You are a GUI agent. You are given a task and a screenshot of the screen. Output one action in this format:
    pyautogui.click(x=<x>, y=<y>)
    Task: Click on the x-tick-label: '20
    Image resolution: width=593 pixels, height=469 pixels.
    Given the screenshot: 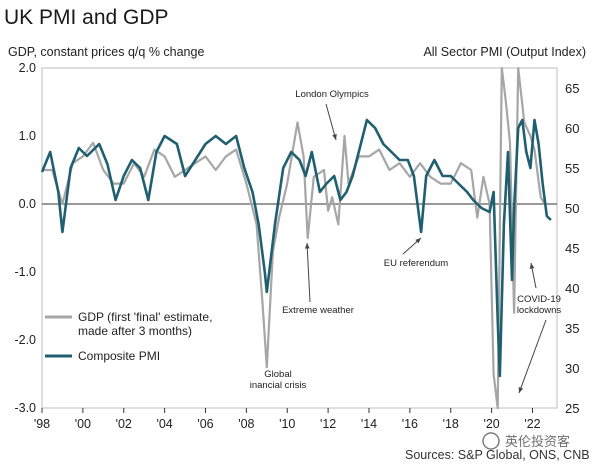 What is the action you would take?
    pyautogui.click(x=491, y=424)
    